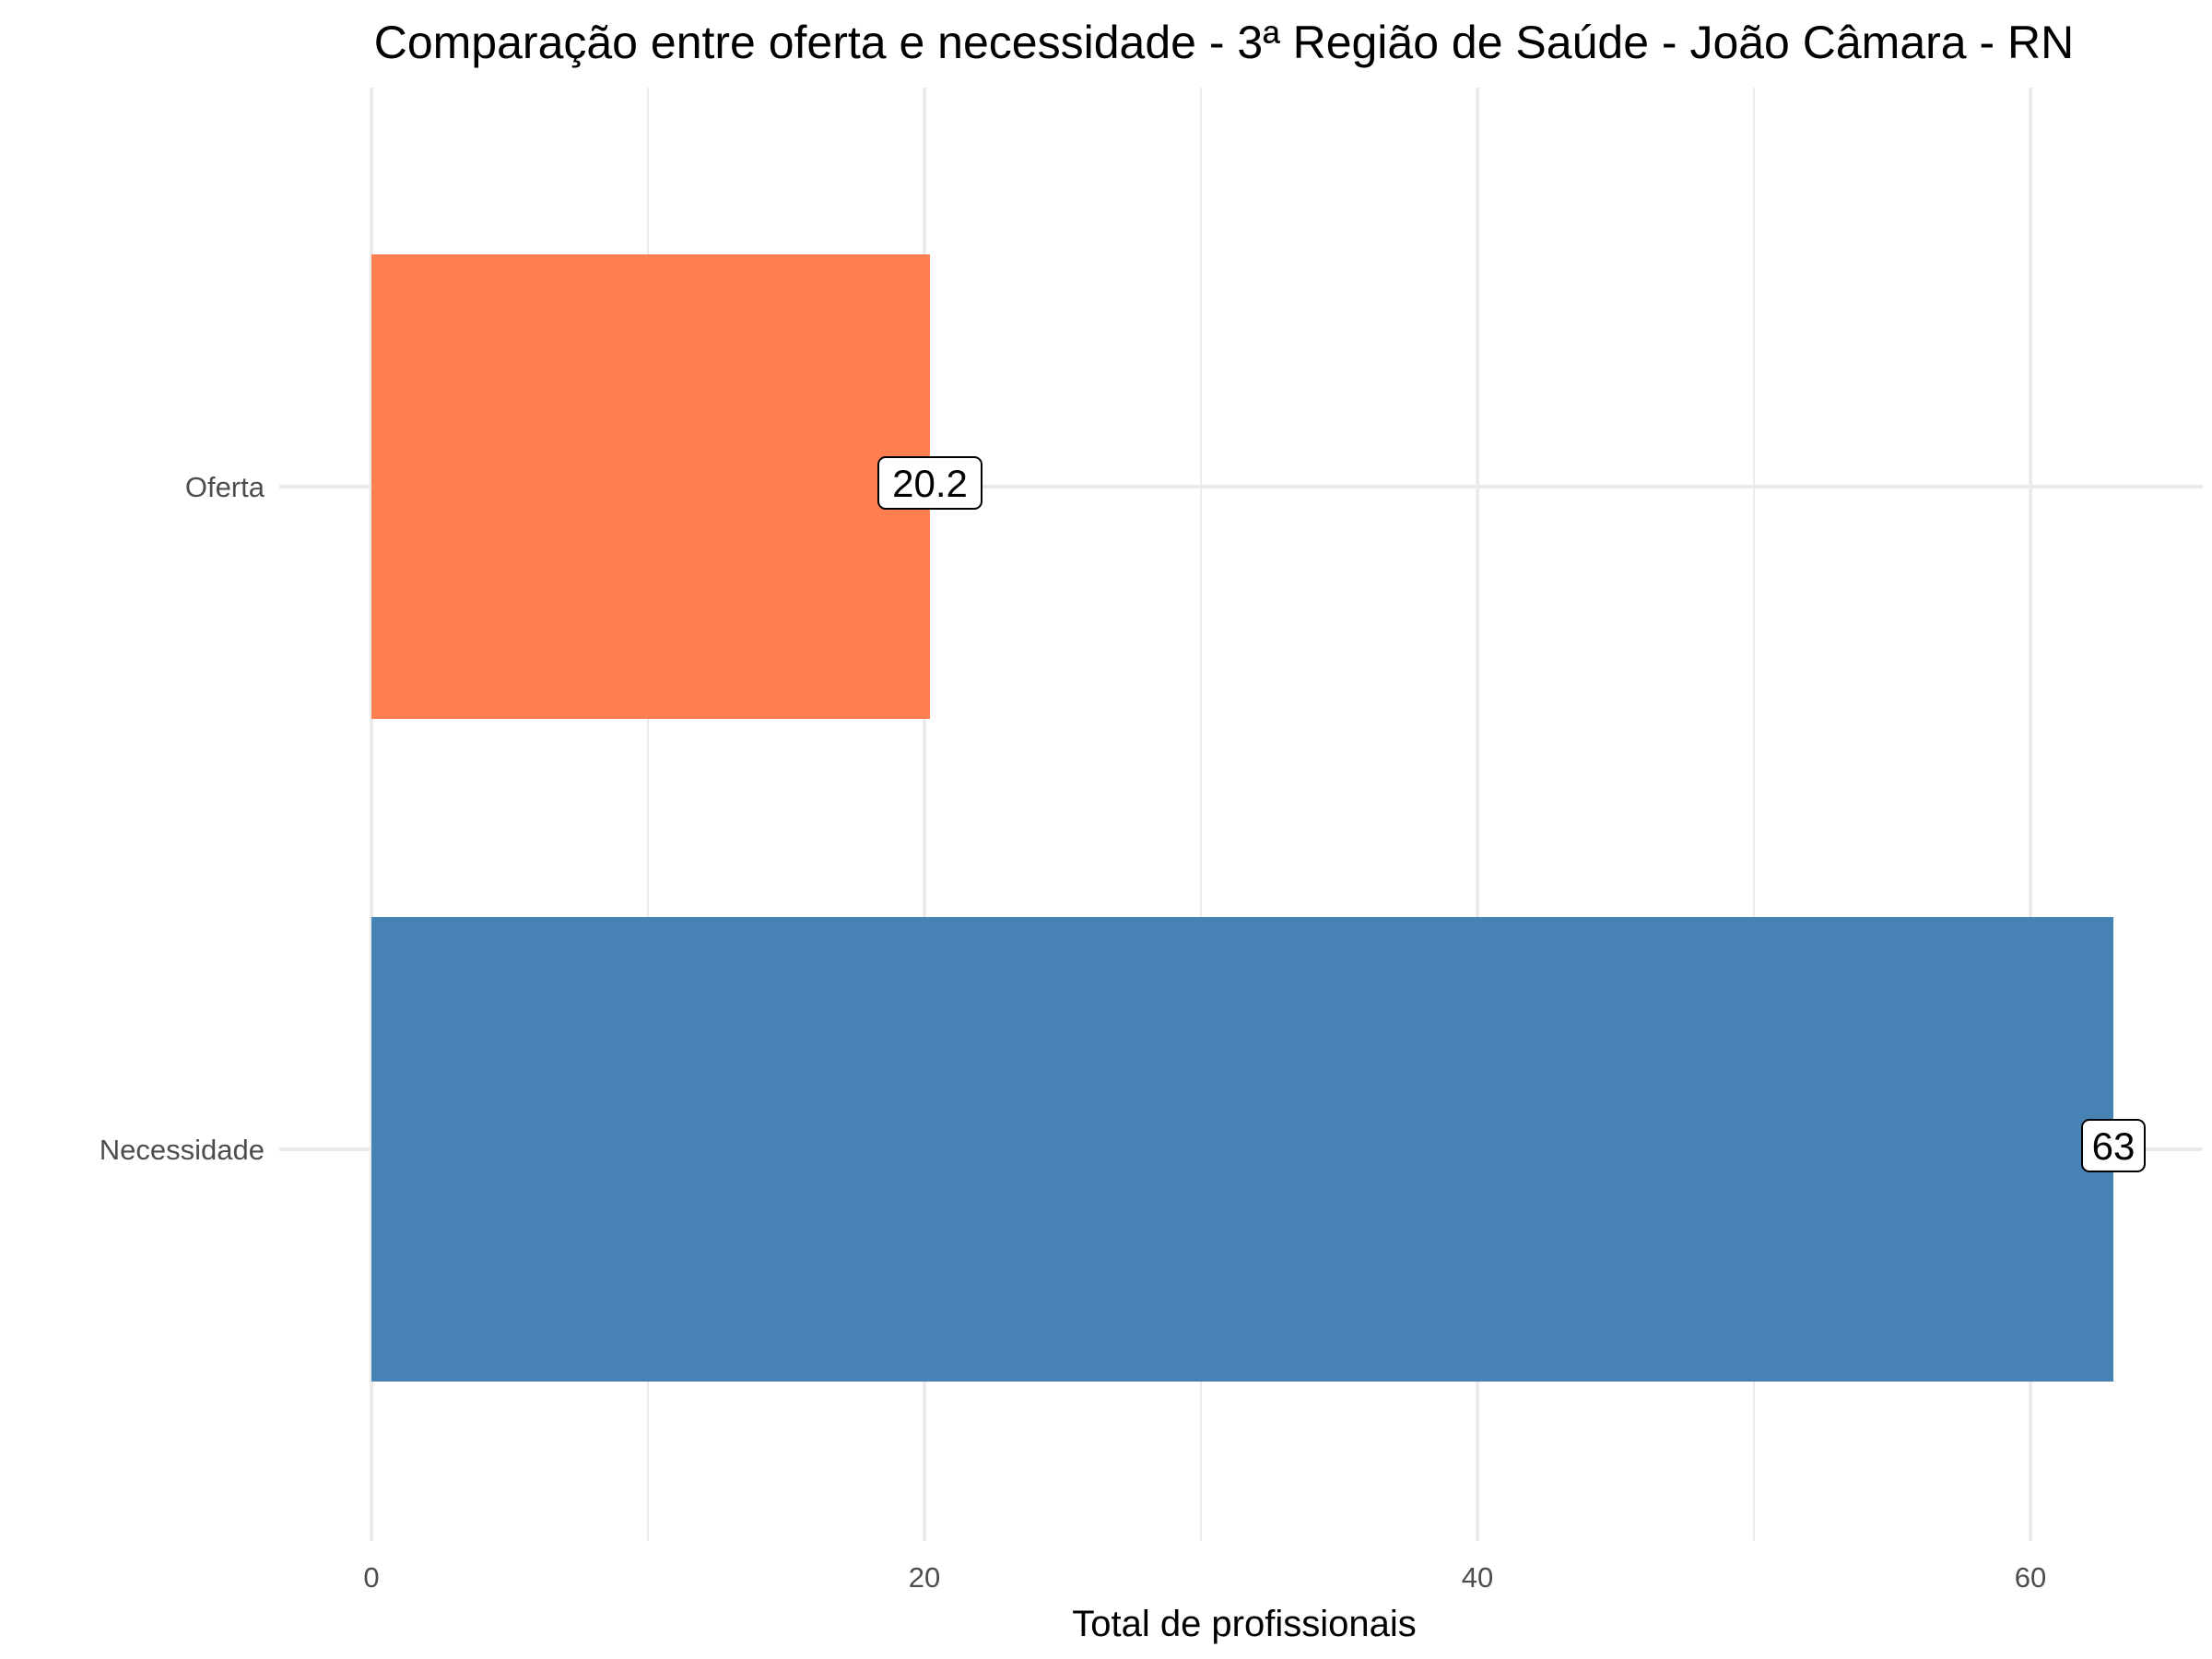  I want to click on y-tick-label: Oferta, so click(225, 487).